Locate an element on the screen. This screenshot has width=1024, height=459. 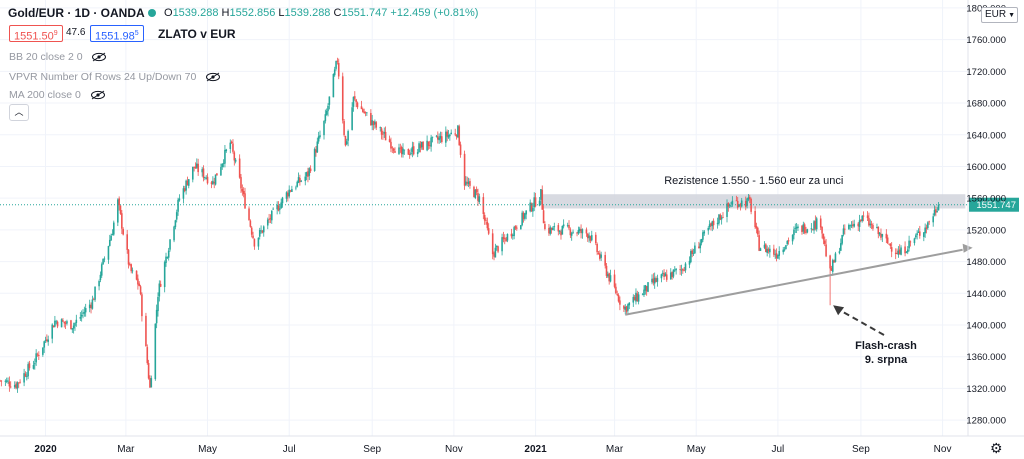
time-tick-label: Nov is located at coordinates (454, 449).